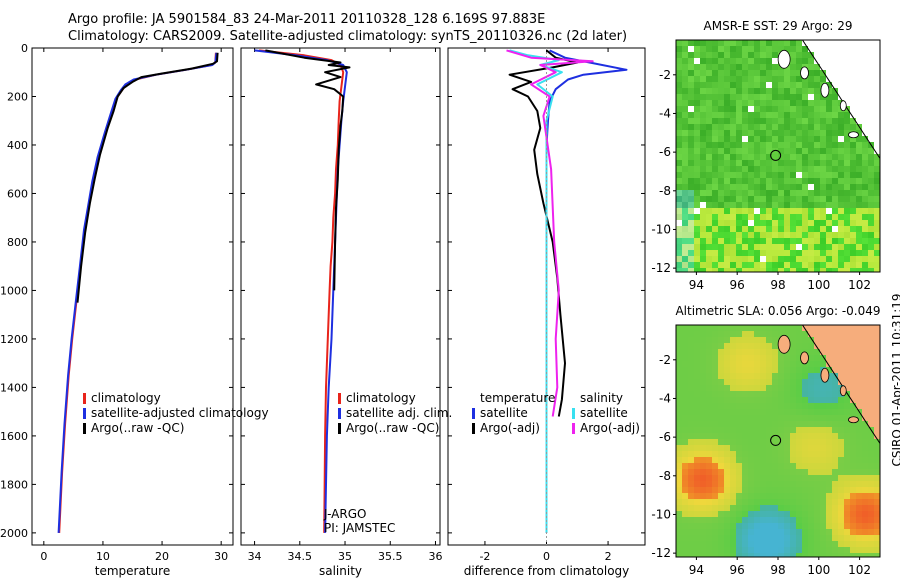 Image resolution: width=900 pixels, height=580 pixels. What do you see at coordinates (392, 428) in the screenshot?
I see `legend-label: Argo(..raw -QC)` at bounding box center [392, 428].